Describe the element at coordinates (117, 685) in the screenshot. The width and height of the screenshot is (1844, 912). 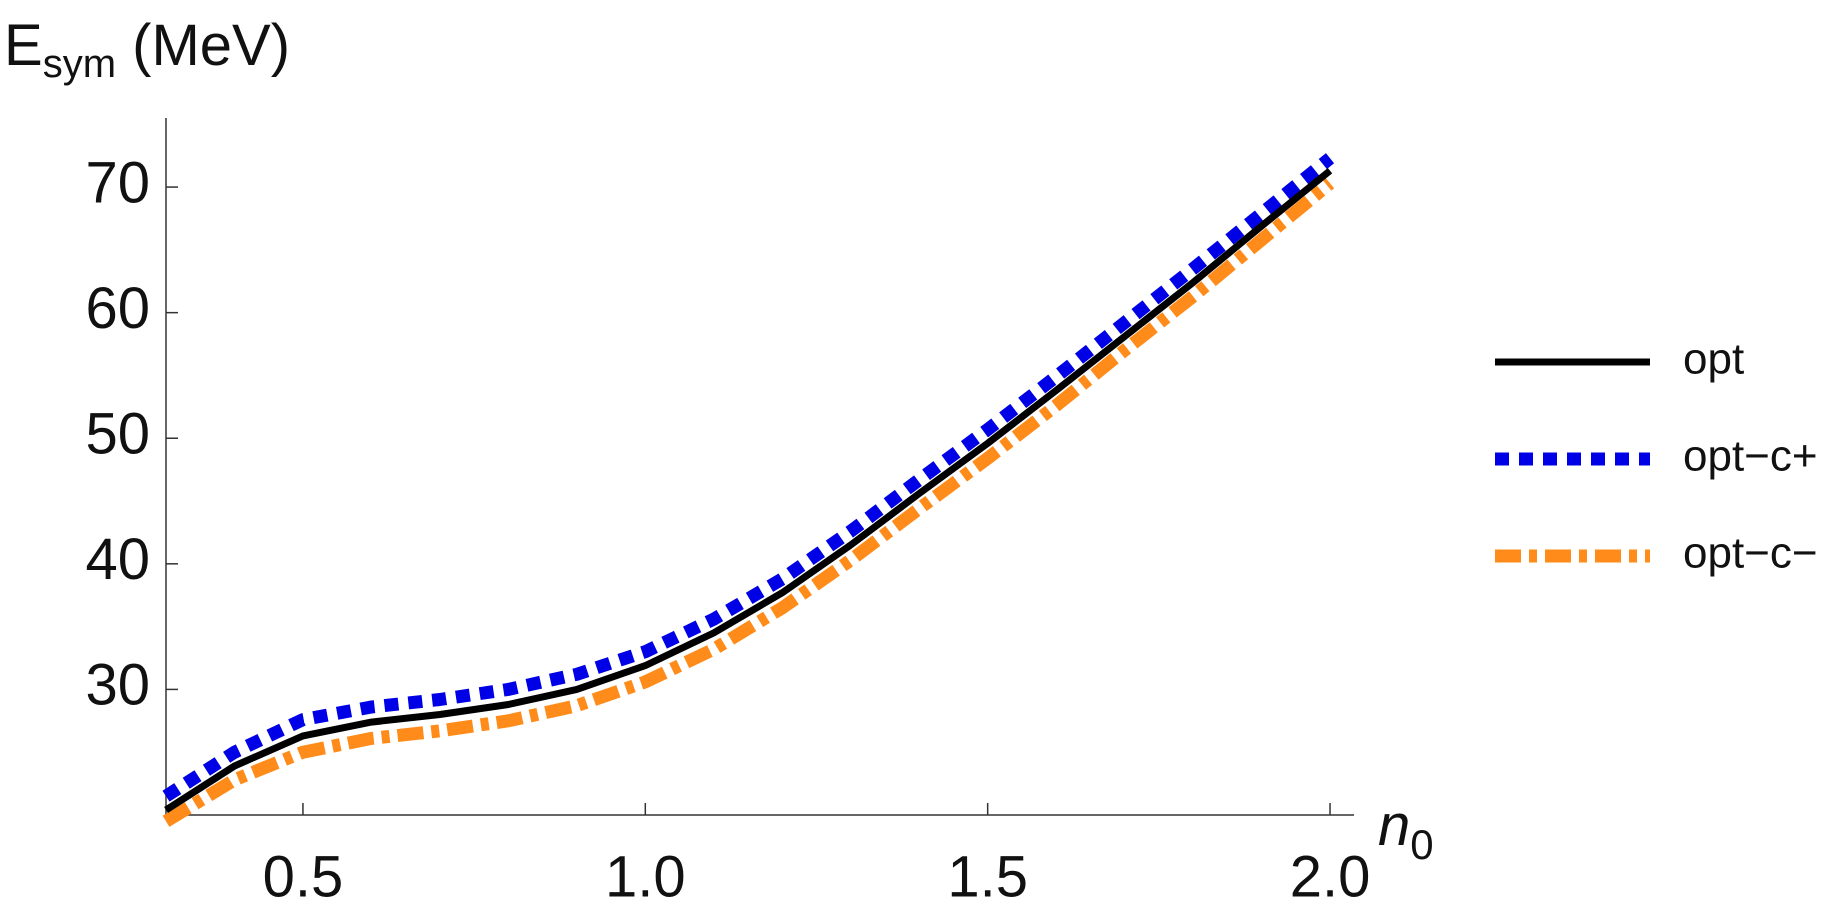
I see `y-tick-label: 30` at that location.